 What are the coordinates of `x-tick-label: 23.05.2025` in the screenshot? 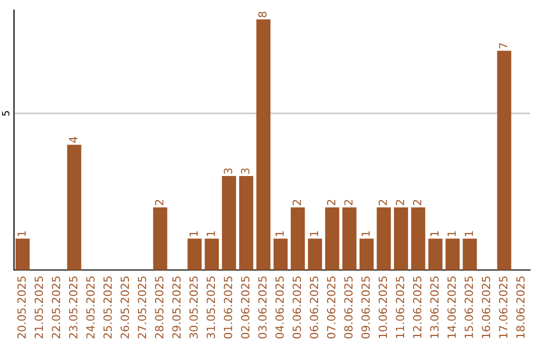 It's located at (73, 307).